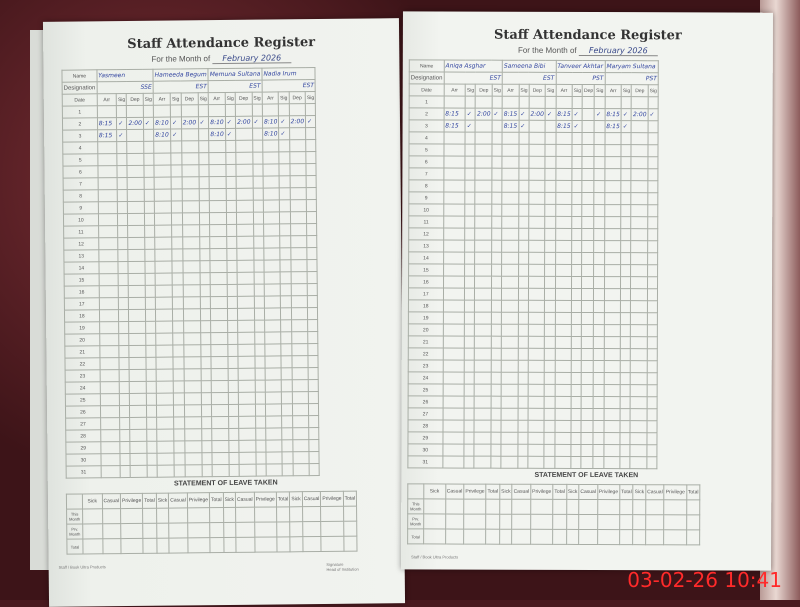 Image resolution: width=800 pixels, height=607 pixels. Describe the element at coordinates (587, 35) in the screenshot. I see `register-title: Staff Attendance Register` at that location.